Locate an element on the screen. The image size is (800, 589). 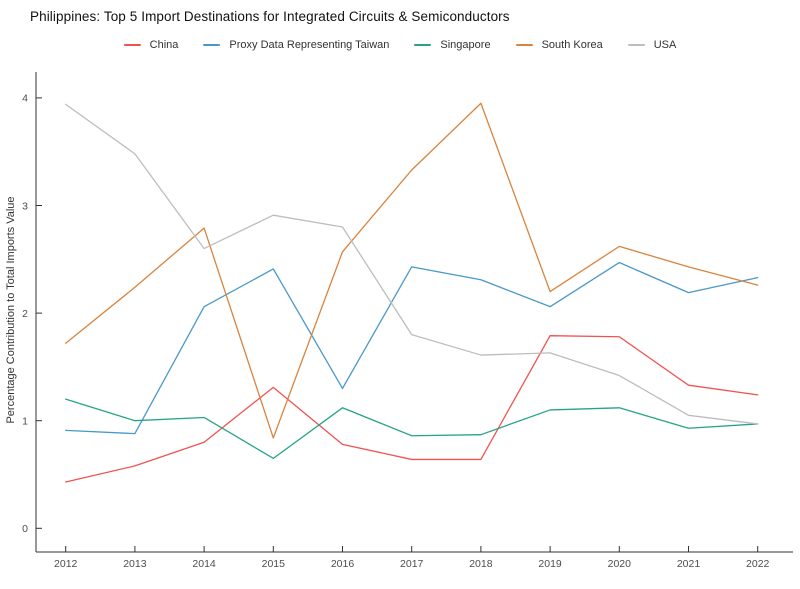
x-tick-label: 2017 is located at coordinates (412, 564).